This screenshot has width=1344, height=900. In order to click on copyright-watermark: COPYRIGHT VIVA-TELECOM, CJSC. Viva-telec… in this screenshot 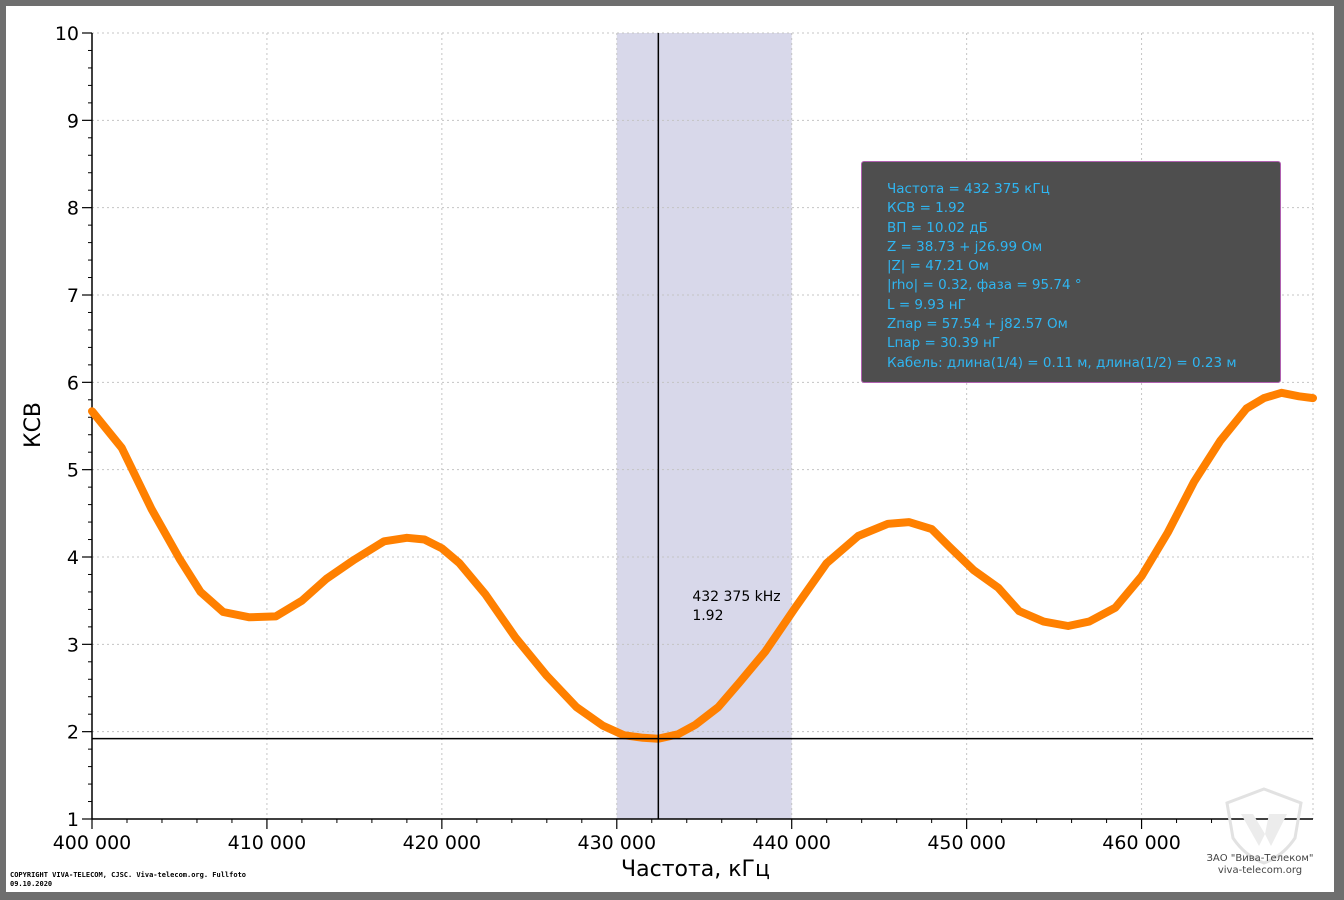, I will do `click(128, 880)`.